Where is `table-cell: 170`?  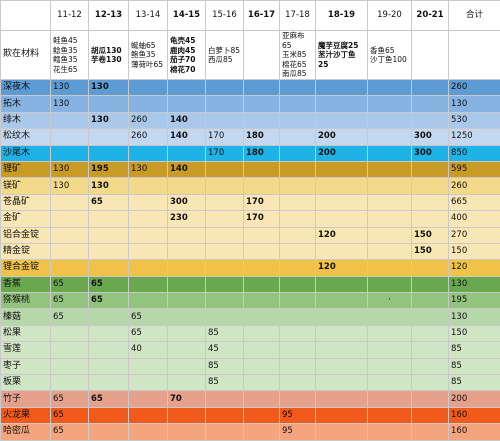 table-cell: 170 is located at coordinates (225, 153).